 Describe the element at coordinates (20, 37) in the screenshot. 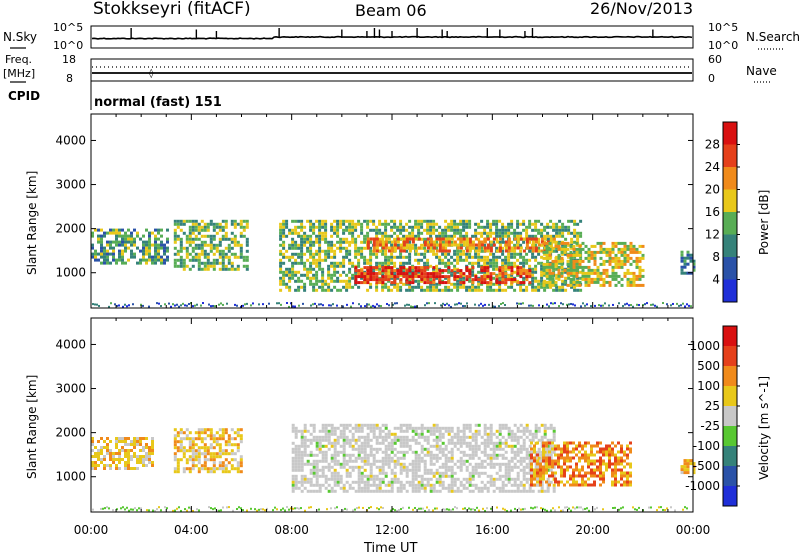

I see `nsky-label: N.Sky` at that location.